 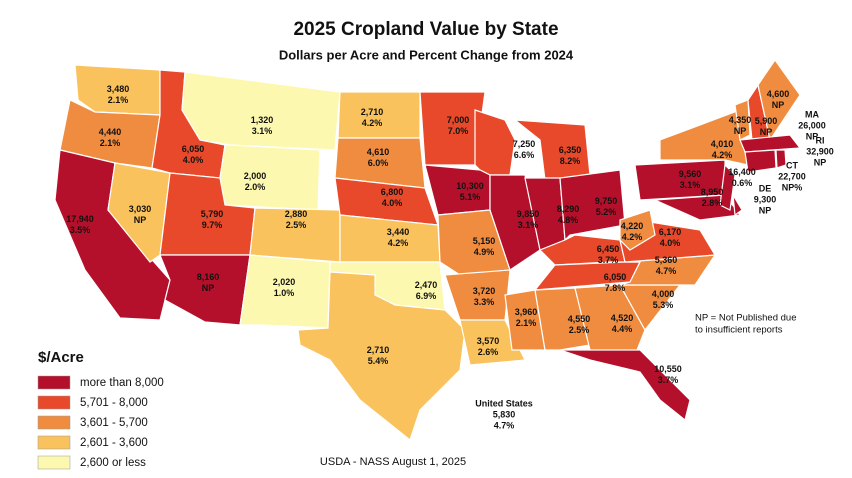 I want to click on state-change: 5.1%, so click(x=470, y=197).